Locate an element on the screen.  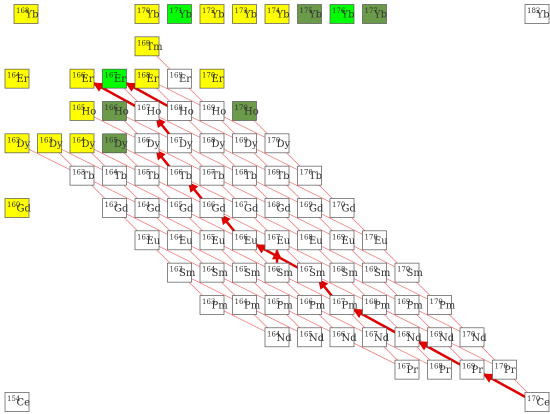
element-symbol: Nd is located at coordinates (480, 338).